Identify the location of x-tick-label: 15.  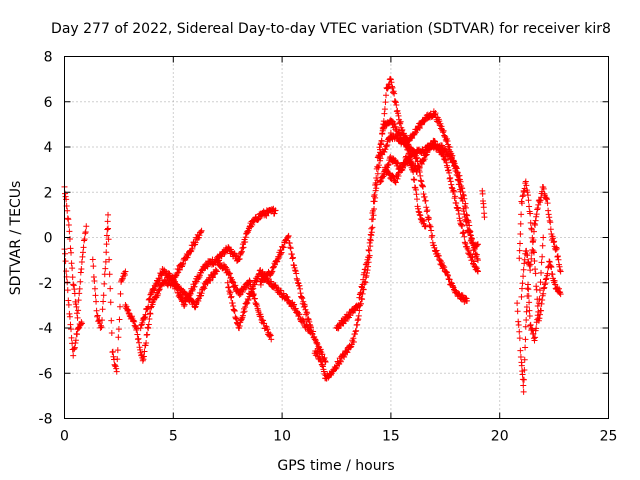
(391, 437).